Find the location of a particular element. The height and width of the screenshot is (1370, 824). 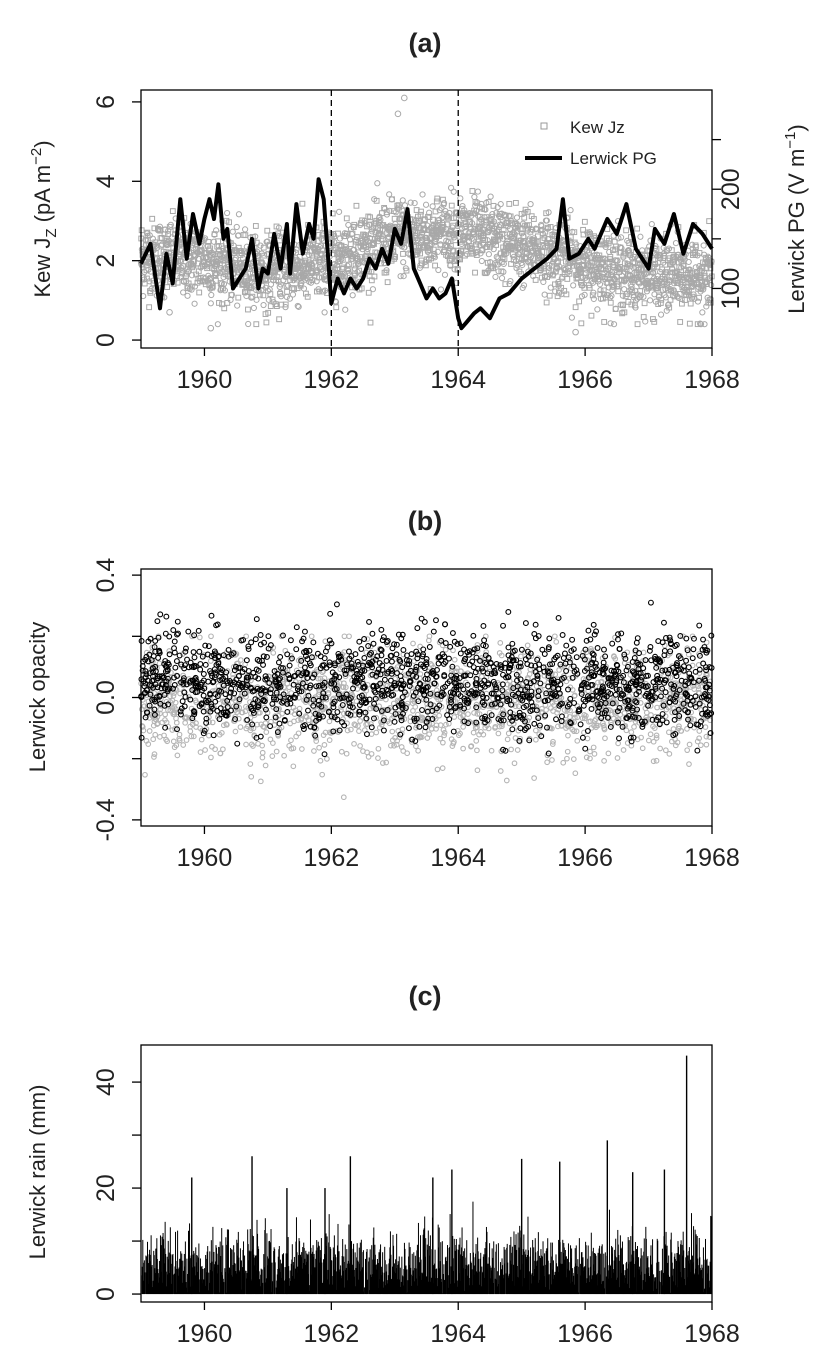

panel-a-right-axis-label: Lerwick PG (V m−1) is located at coordinates (795, 218).